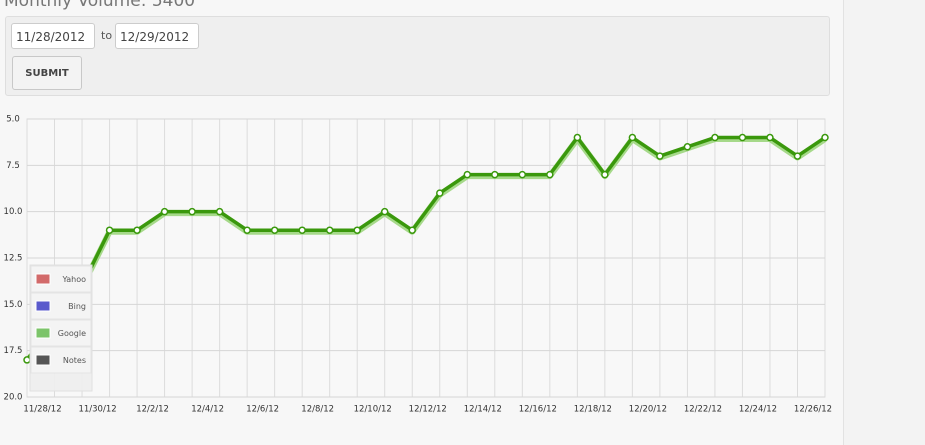 The height and width of the screenshot is (445, 925). Describe the element at coordinates (13, 166) in the screenshot. I see `y-tick-label: 7.5` at that location.